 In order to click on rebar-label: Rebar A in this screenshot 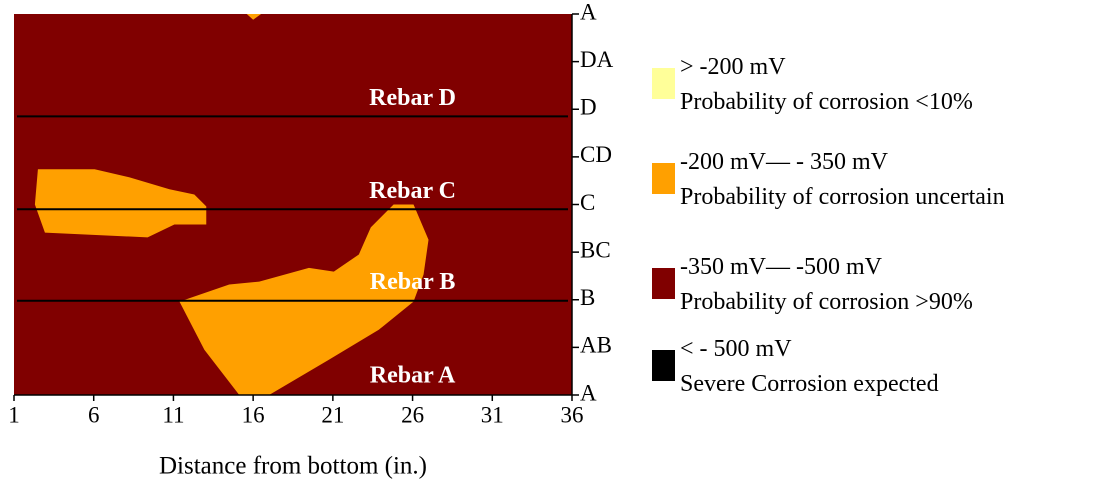, I will do `click(413, 376)`.